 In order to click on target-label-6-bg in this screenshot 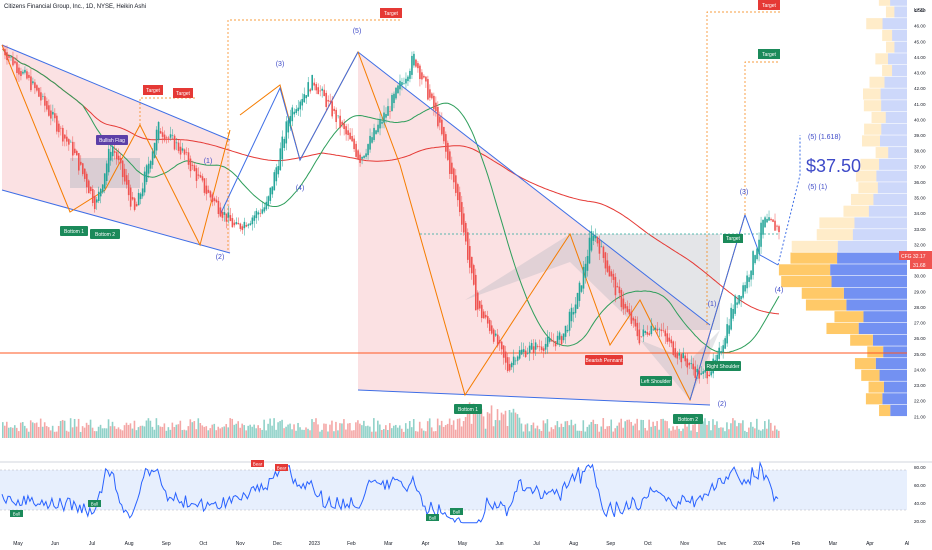, I will do `click(733, 238)`.